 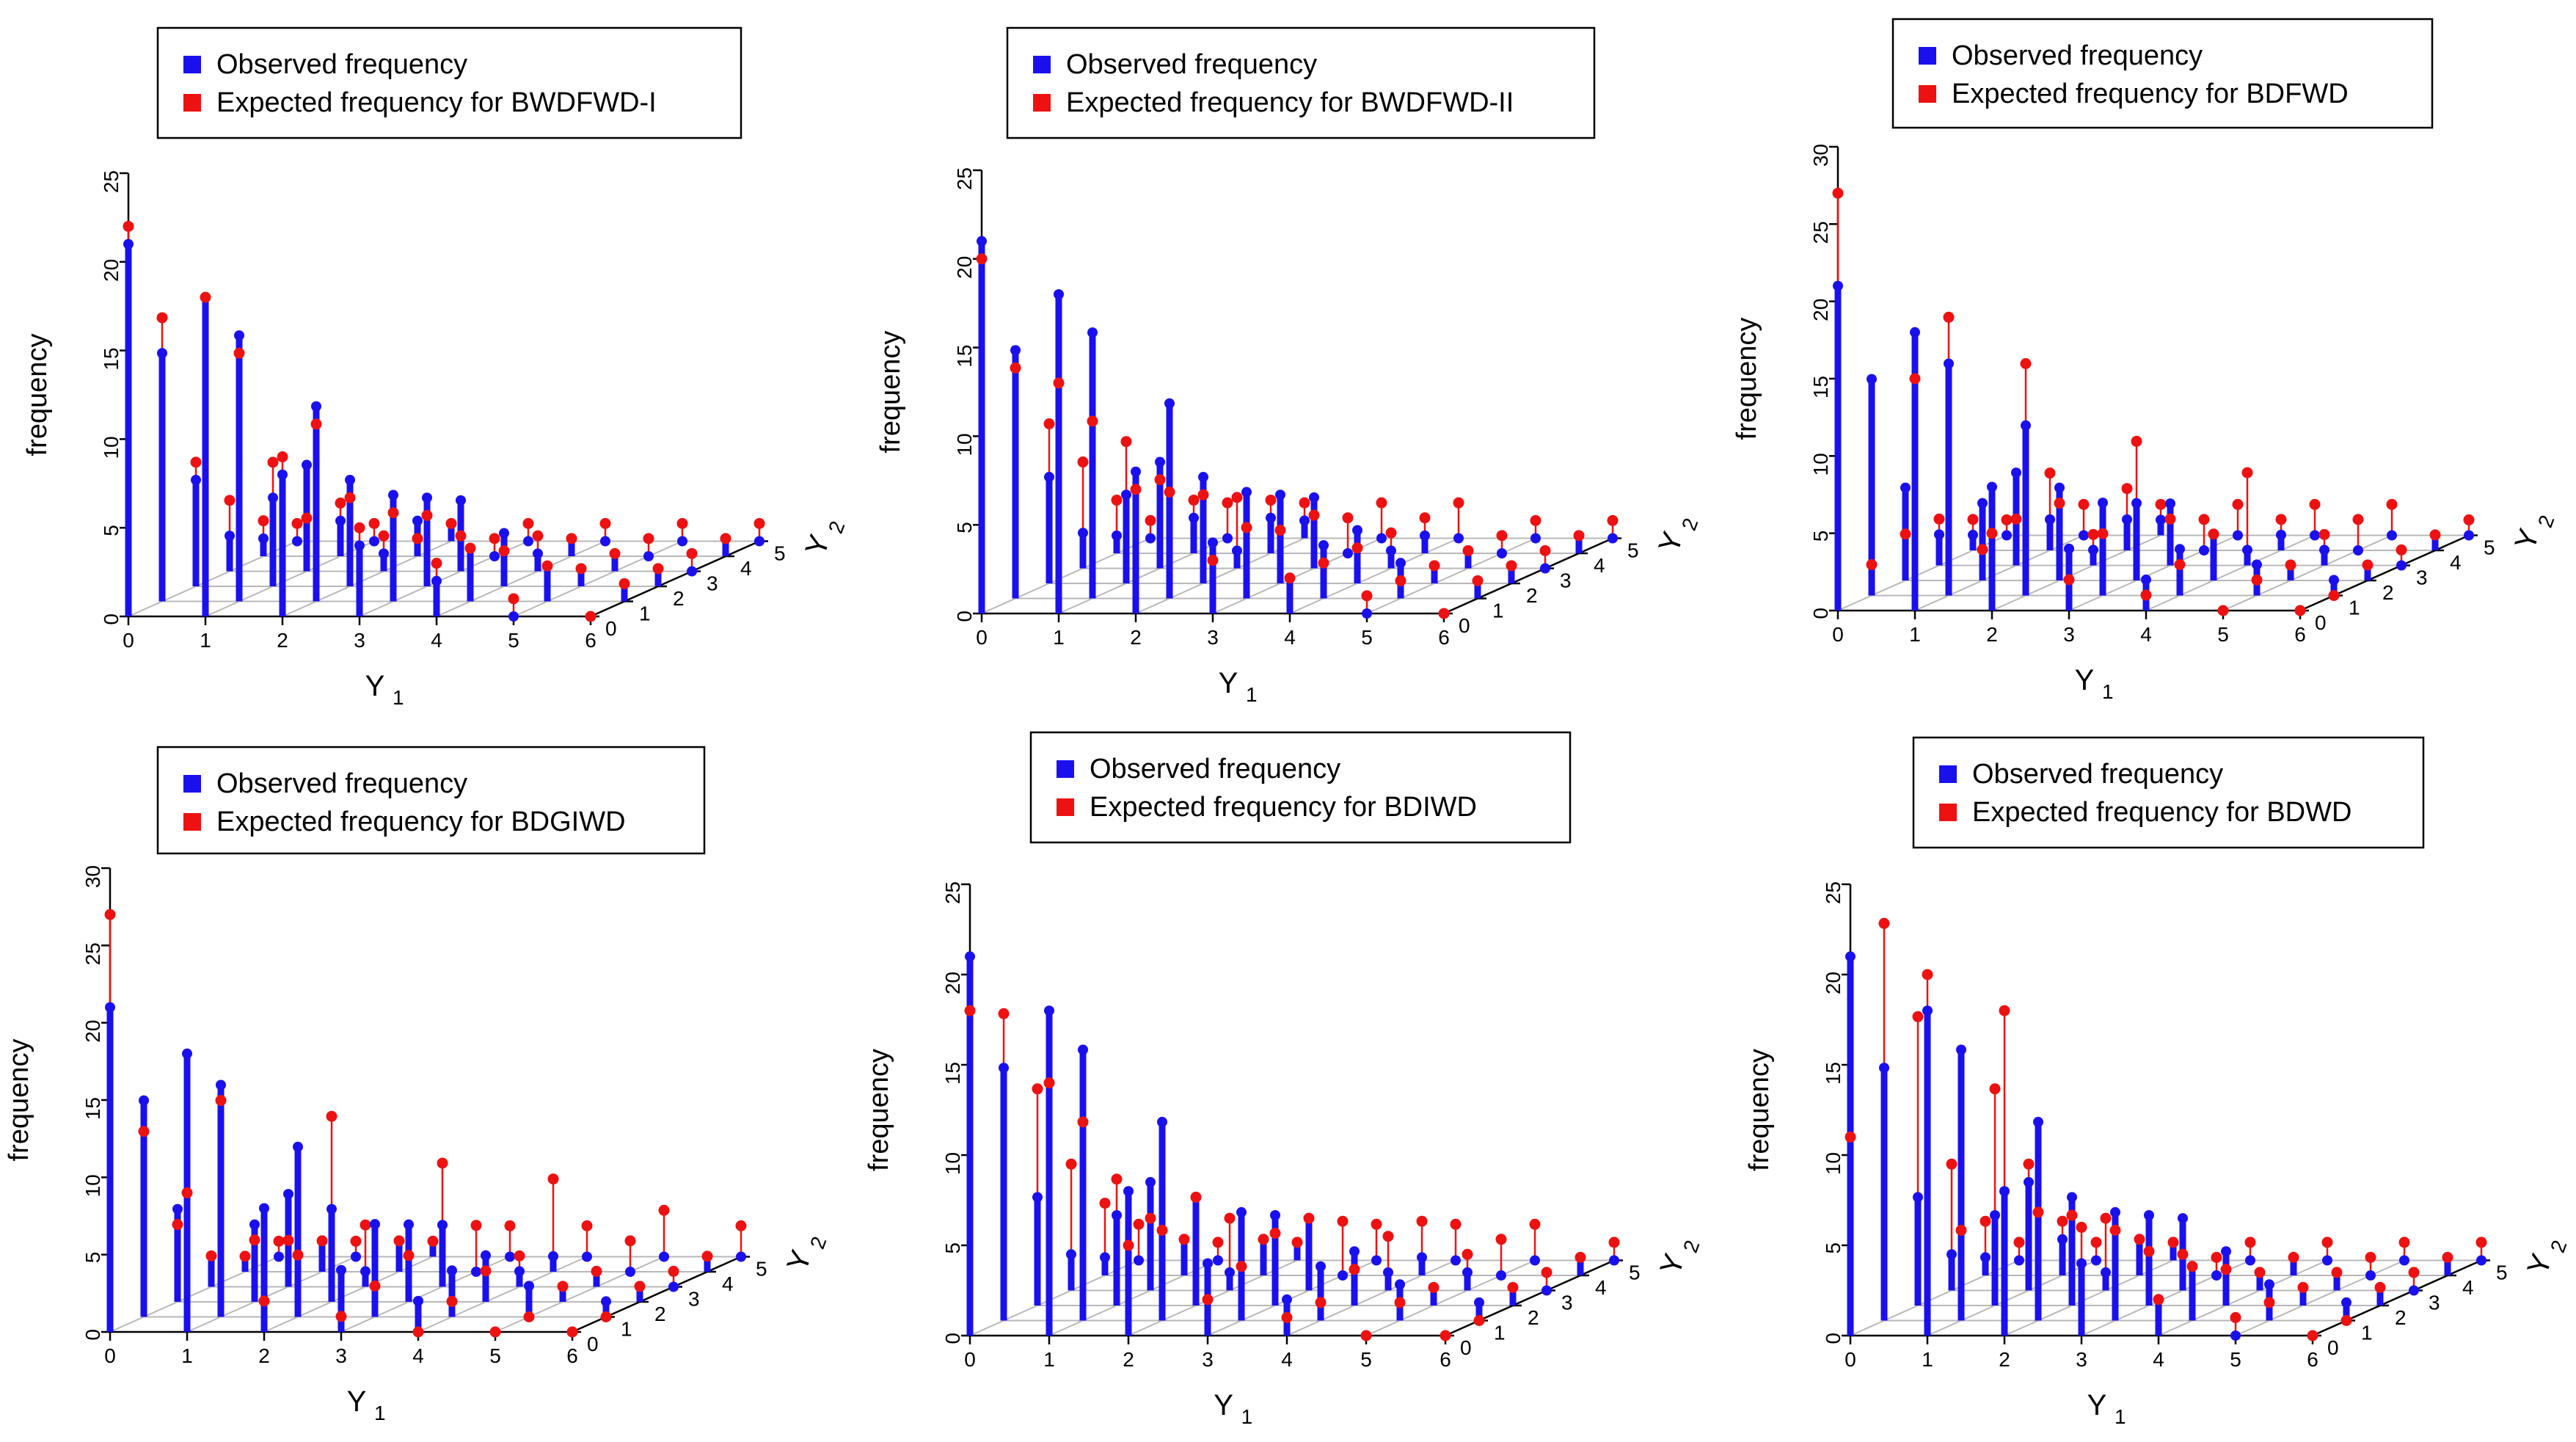 I want to click on z-tick-label-6: 30, so click(x=1821, y=155).